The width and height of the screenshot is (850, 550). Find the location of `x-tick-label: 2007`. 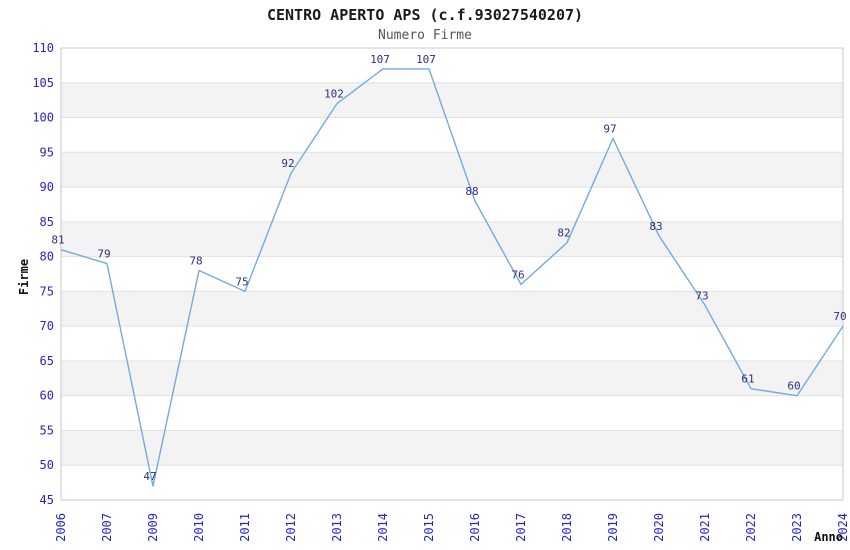

x-tick-label: 2007 is located at coordinates (107, 527).